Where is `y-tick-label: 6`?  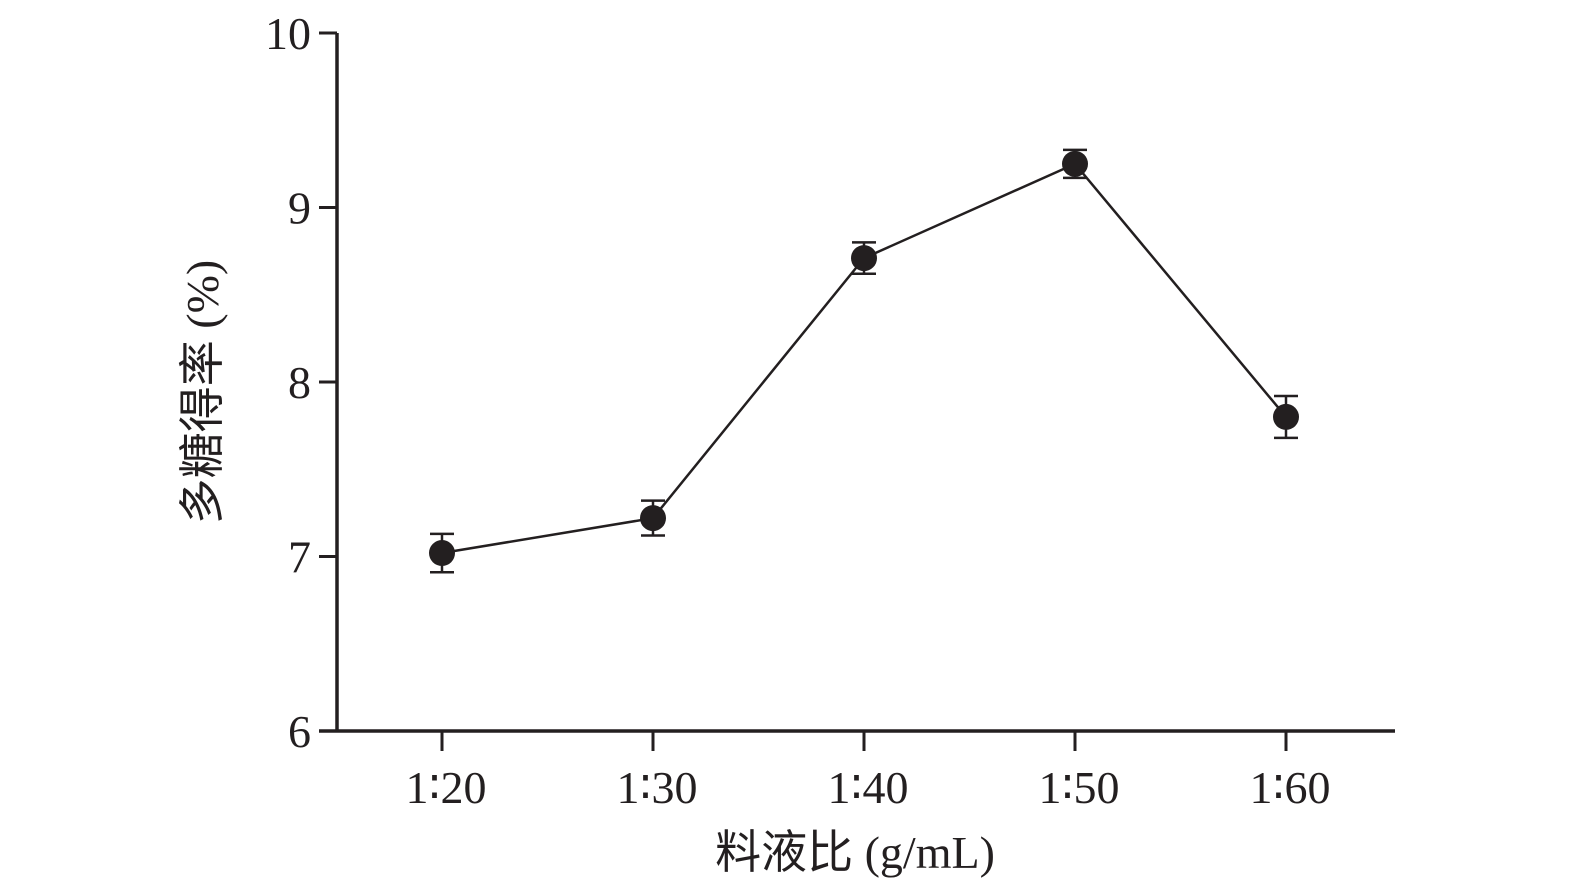
y-tick-label: 6 is located at coordinates (299, 731).